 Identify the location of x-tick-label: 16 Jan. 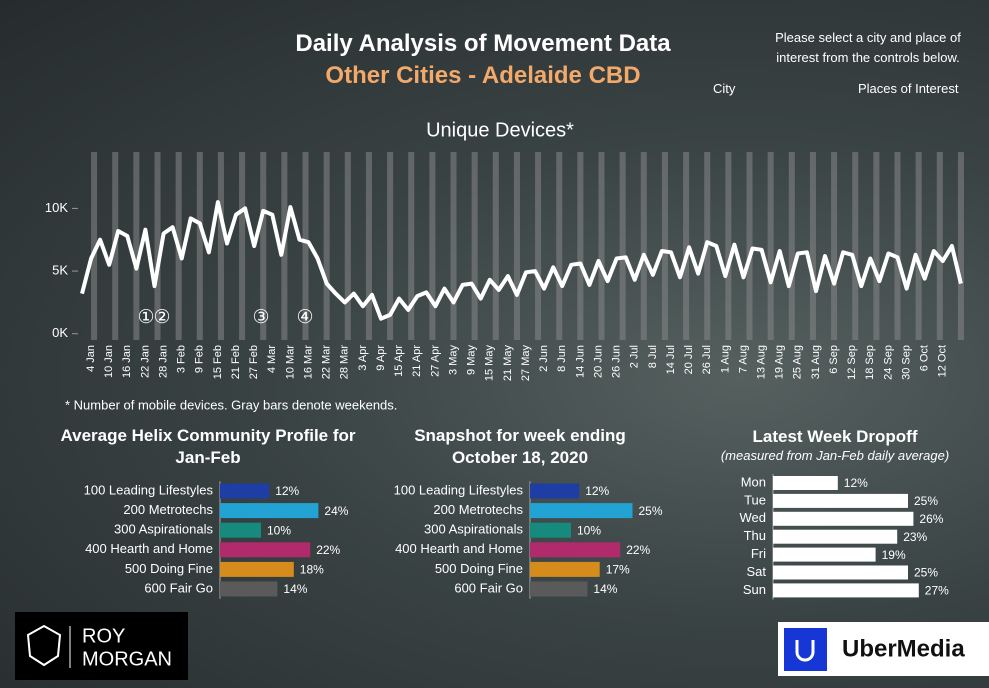
(127, 361).